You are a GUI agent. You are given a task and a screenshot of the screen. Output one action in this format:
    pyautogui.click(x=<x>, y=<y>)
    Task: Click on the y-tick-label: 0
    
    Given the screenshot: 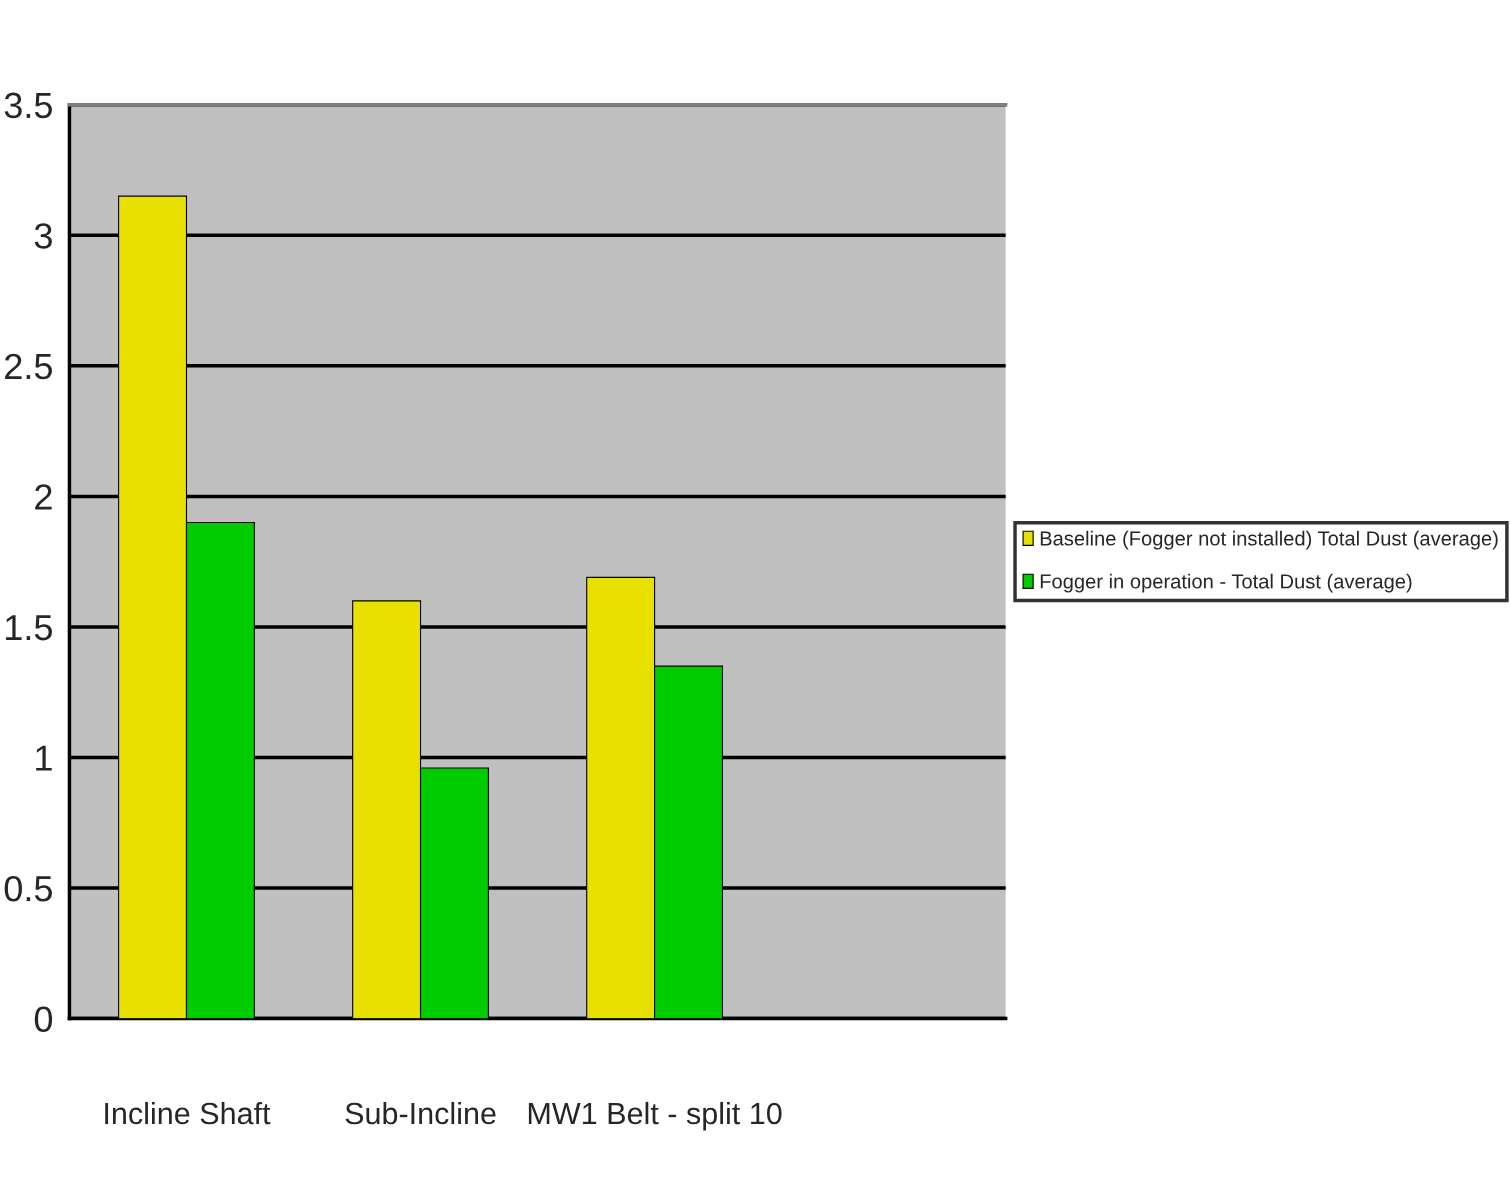 What is the action you would take?
    pyautogui.click(x=43, y=1019)
    